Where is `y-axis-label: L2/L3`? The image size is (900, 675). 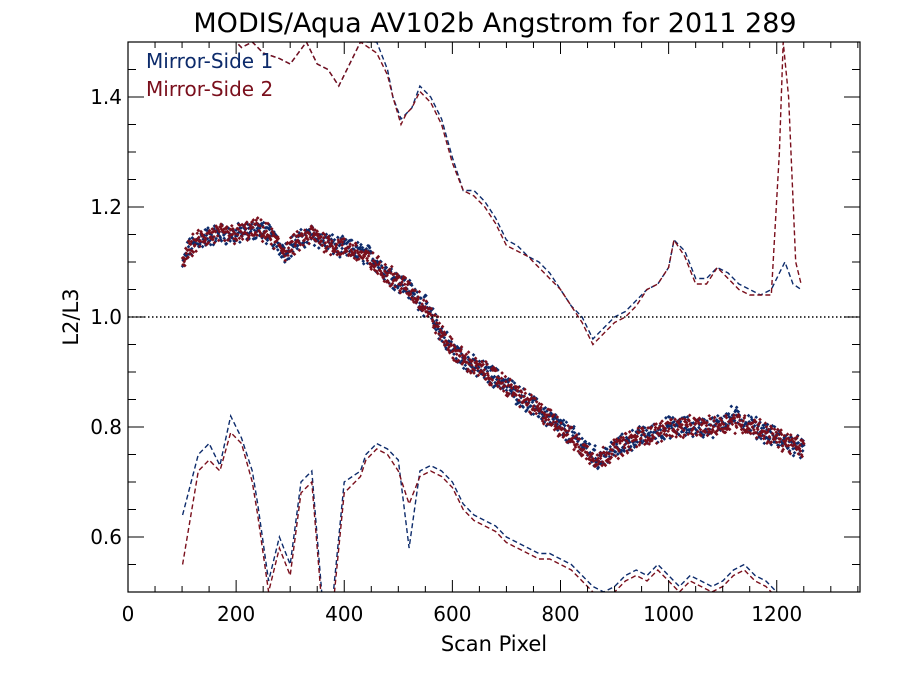 y-axis-label: L2/L3 is located at coordinates (71, 316).